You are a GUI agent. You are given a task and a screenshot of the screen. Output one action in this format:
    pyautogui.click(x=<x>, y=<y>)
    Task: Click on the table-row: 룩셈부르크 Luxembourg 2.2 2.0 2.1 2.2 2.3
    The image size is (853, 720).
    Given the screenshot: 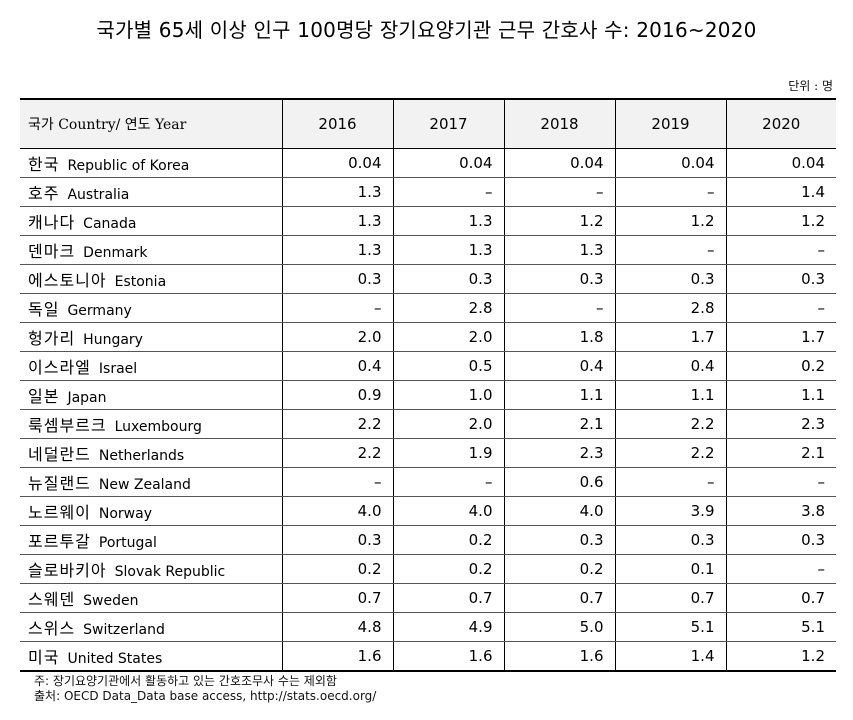 What is the action you would take?
    pyautogui.click(x=428, y=424)
    